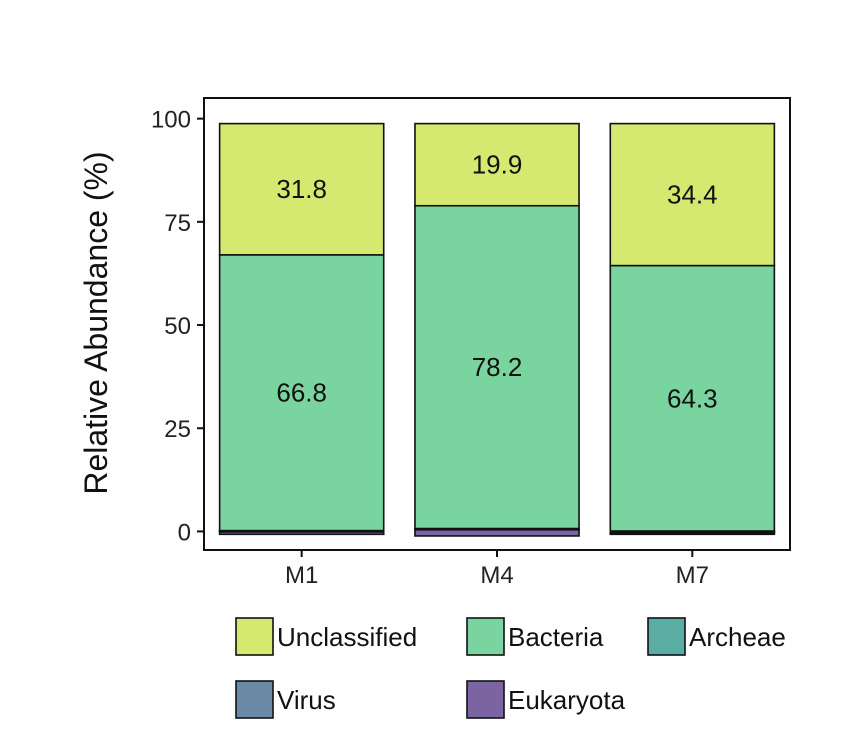 This screenshot has width=861, height=737. I want to click on bar-segment-bacteria-m4, so click(497, 367).